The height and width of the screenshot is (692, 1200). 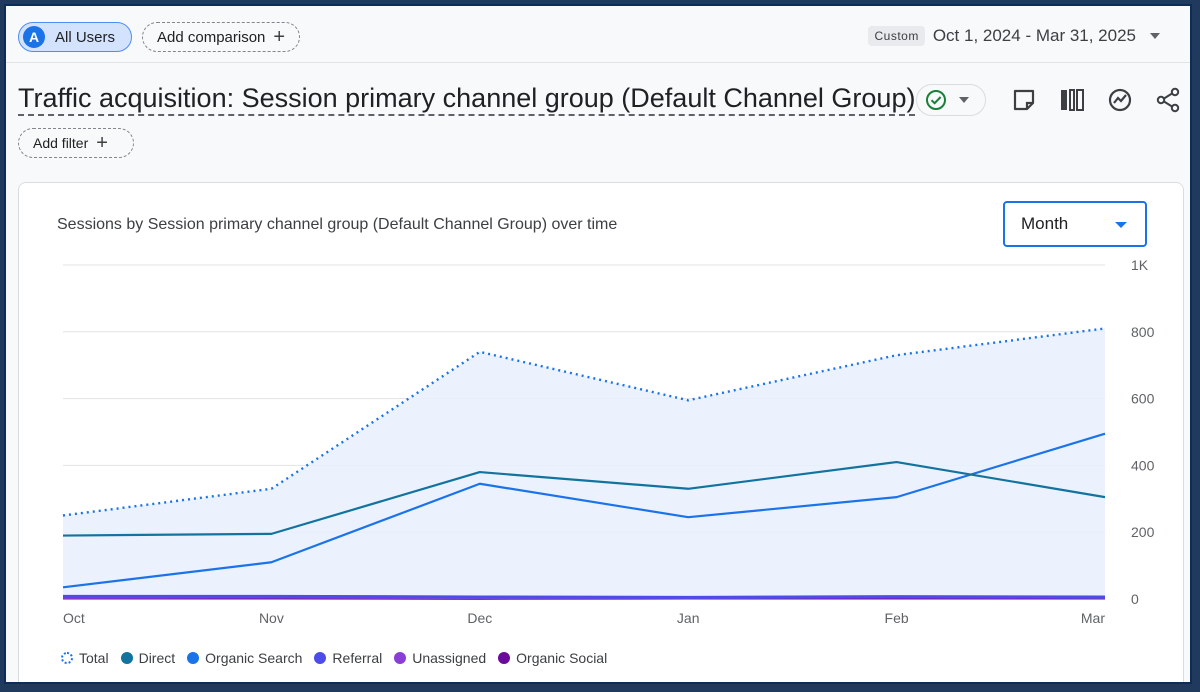 I want to click on legend-item: Organic Social, so click(x=552, y=658).